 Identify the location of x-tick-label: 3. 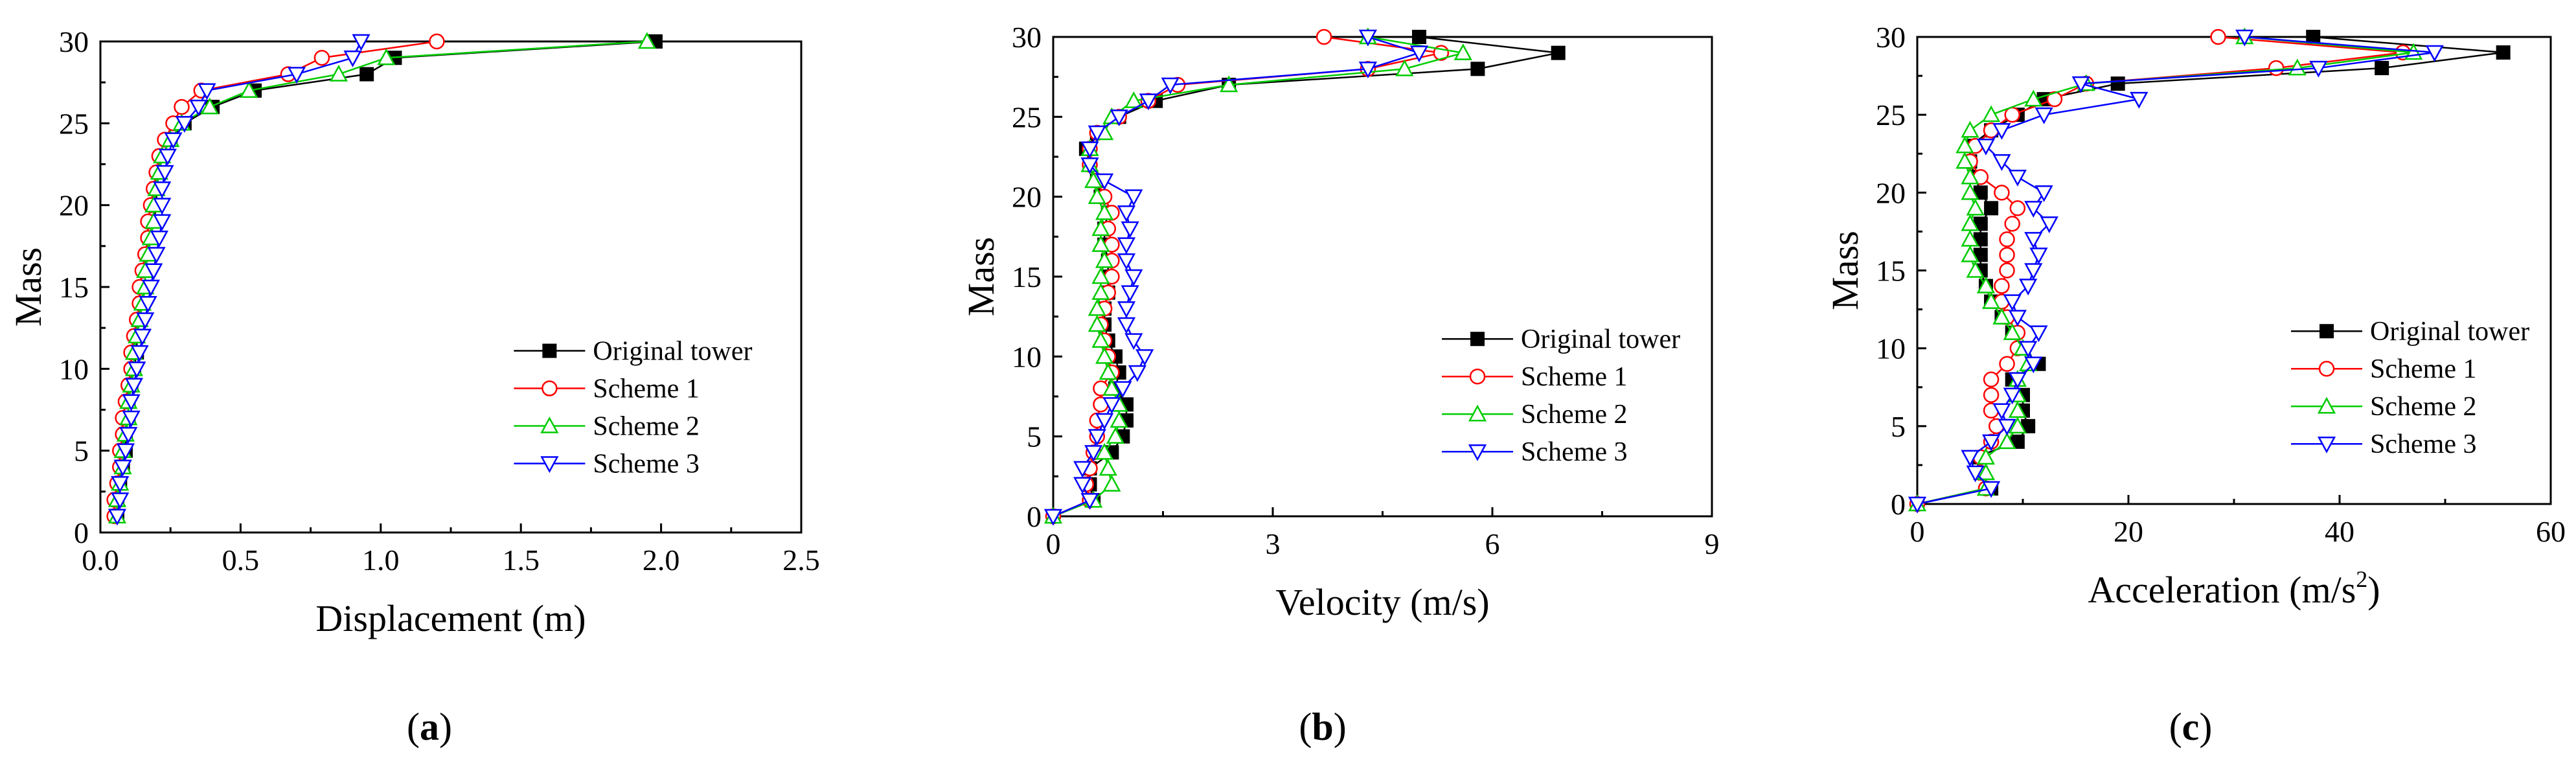
(1274, 543).